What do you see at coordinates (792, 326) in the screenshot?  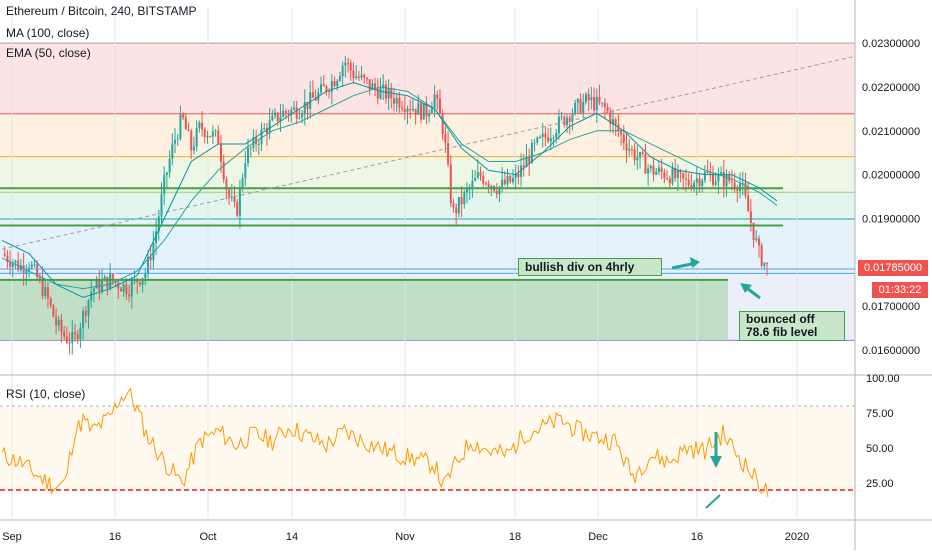 I see `fib-bounce-note: bounced off 78.6 fib level` at bounding box center [792, 326].